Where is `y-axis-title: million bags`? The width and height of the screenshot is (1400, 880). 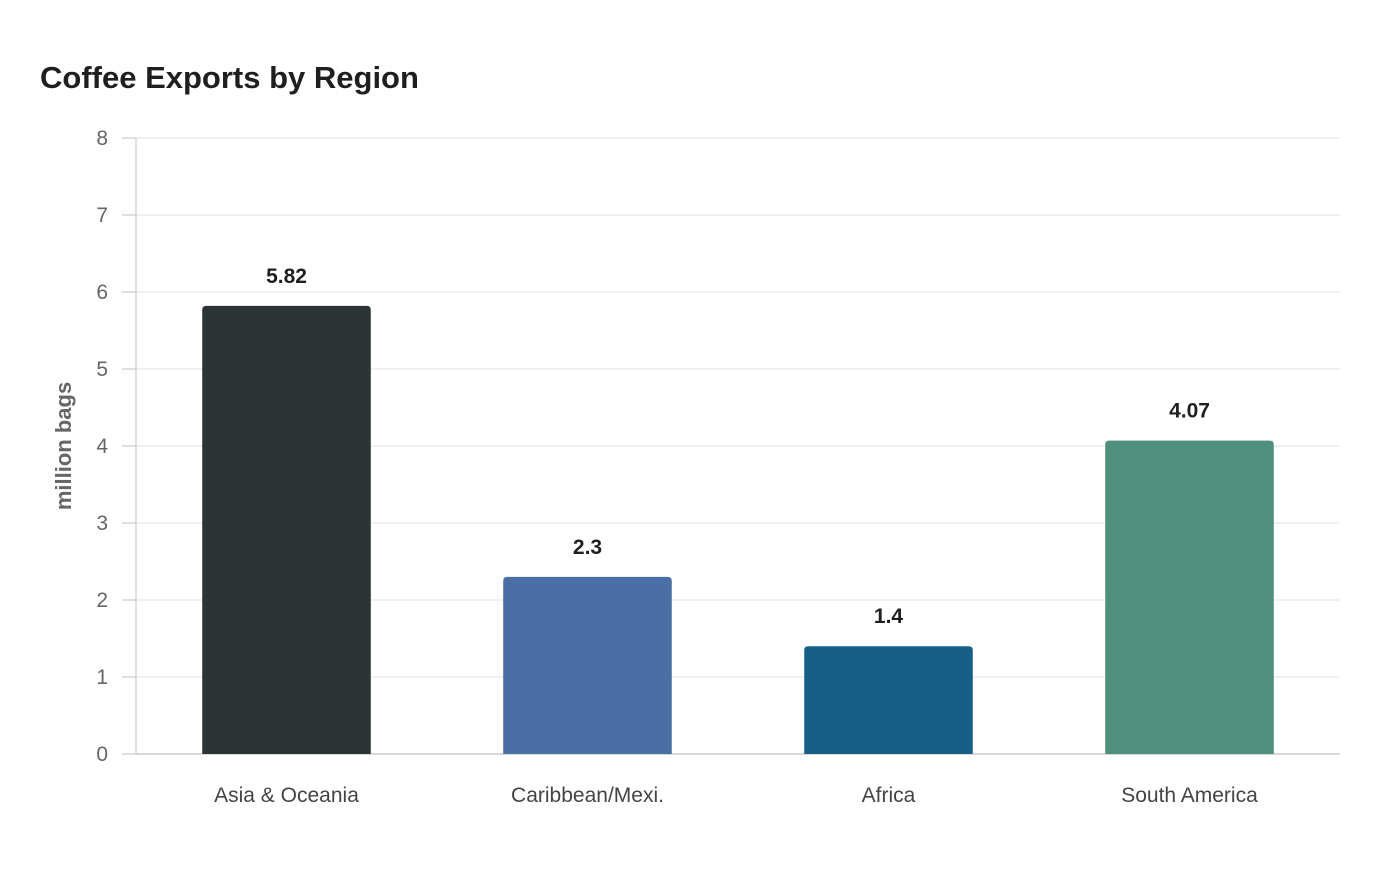
y-axis-title: million bags is located at coordinates (63, 446).